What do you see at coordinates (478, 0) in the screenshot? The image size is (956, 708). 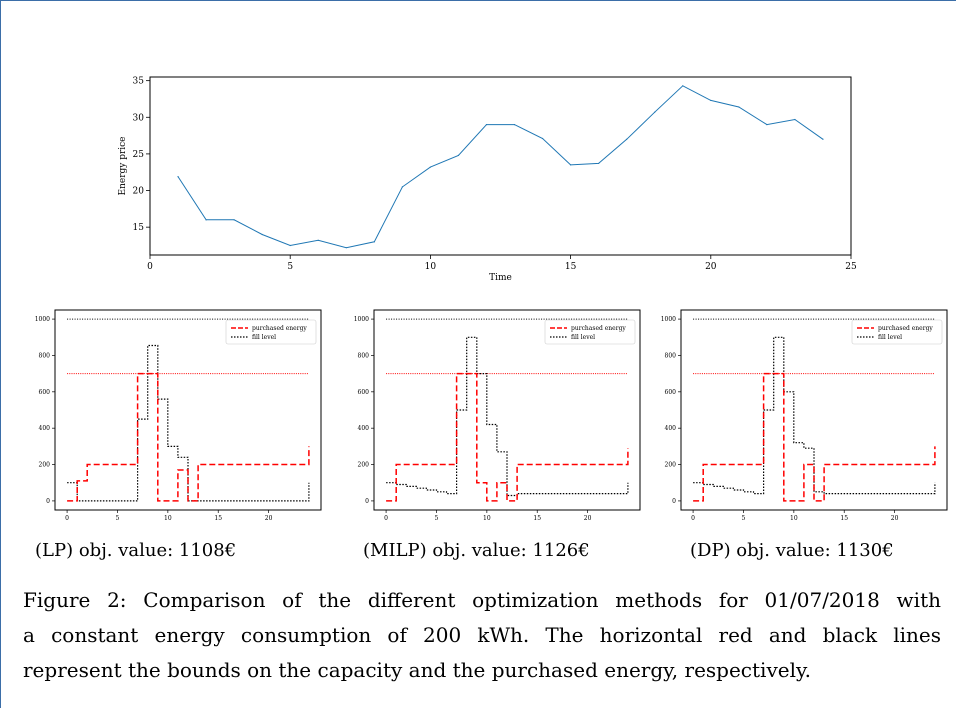 I see `page-frame-top` at bounding box center [478, 0].